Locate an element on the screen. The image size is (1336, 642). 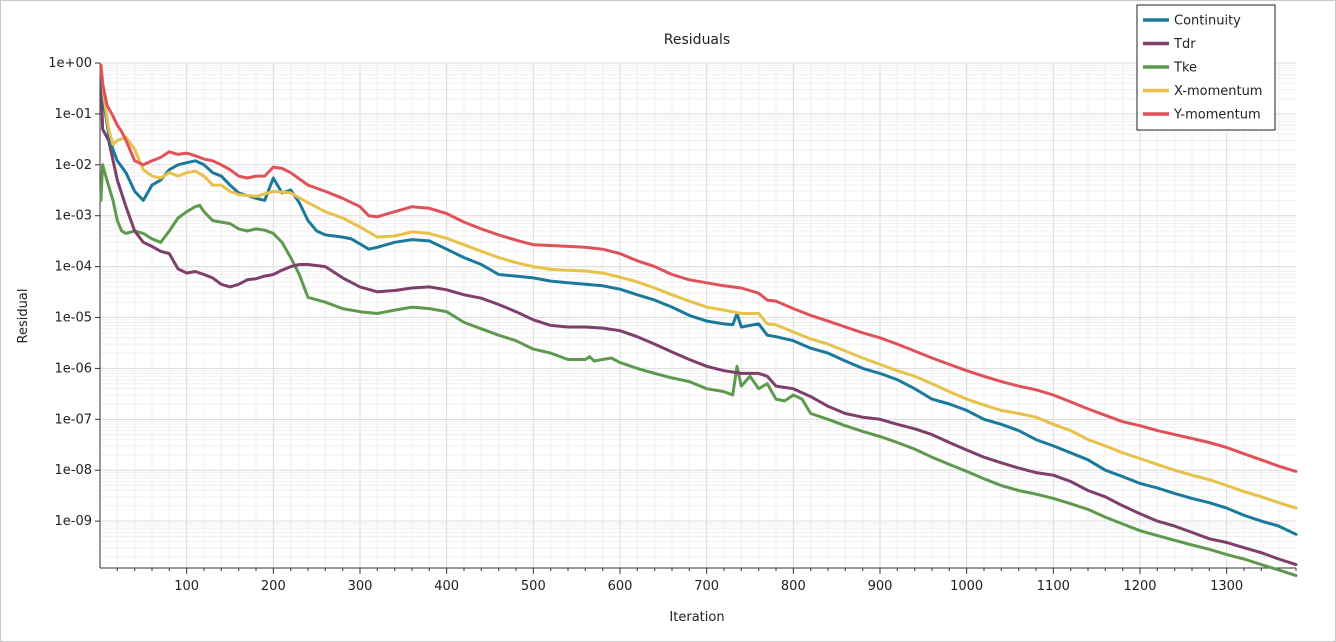
legend-label: X-momentum is located at coordinates (1218, 91).